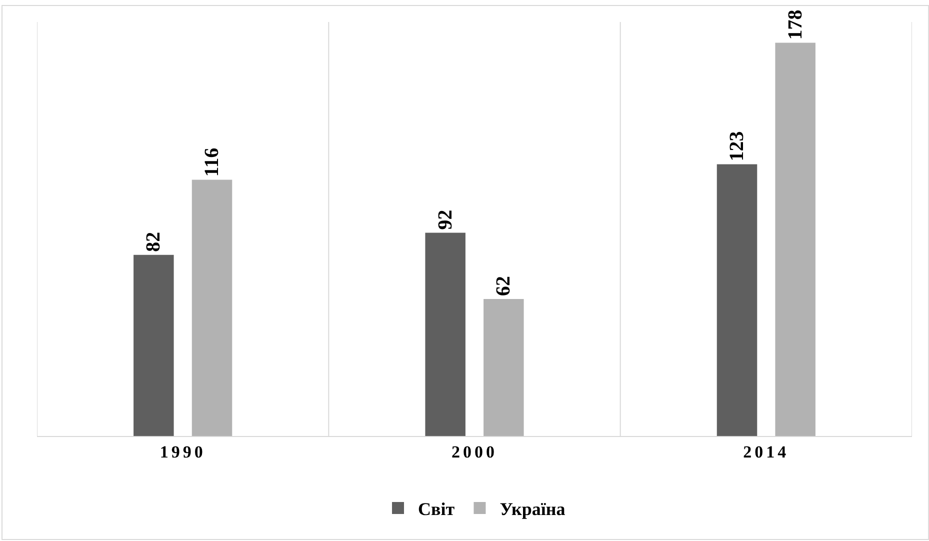 The image size is (929, 541). What do you see at coordinates (503, 286) in the screenshot?
I see `data-label: 62` at bounding box center [503, 286].